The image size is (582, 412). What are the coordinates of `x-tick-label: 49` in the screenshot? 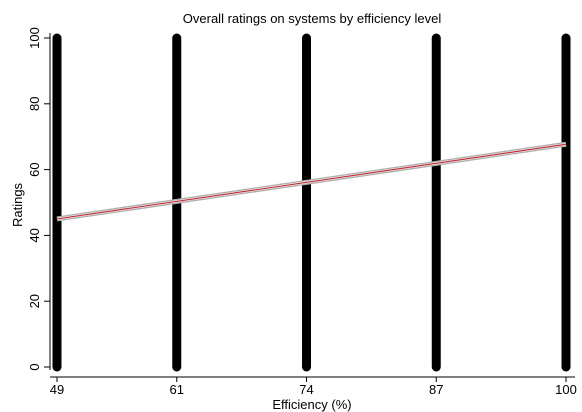 It's located at (57, 389).